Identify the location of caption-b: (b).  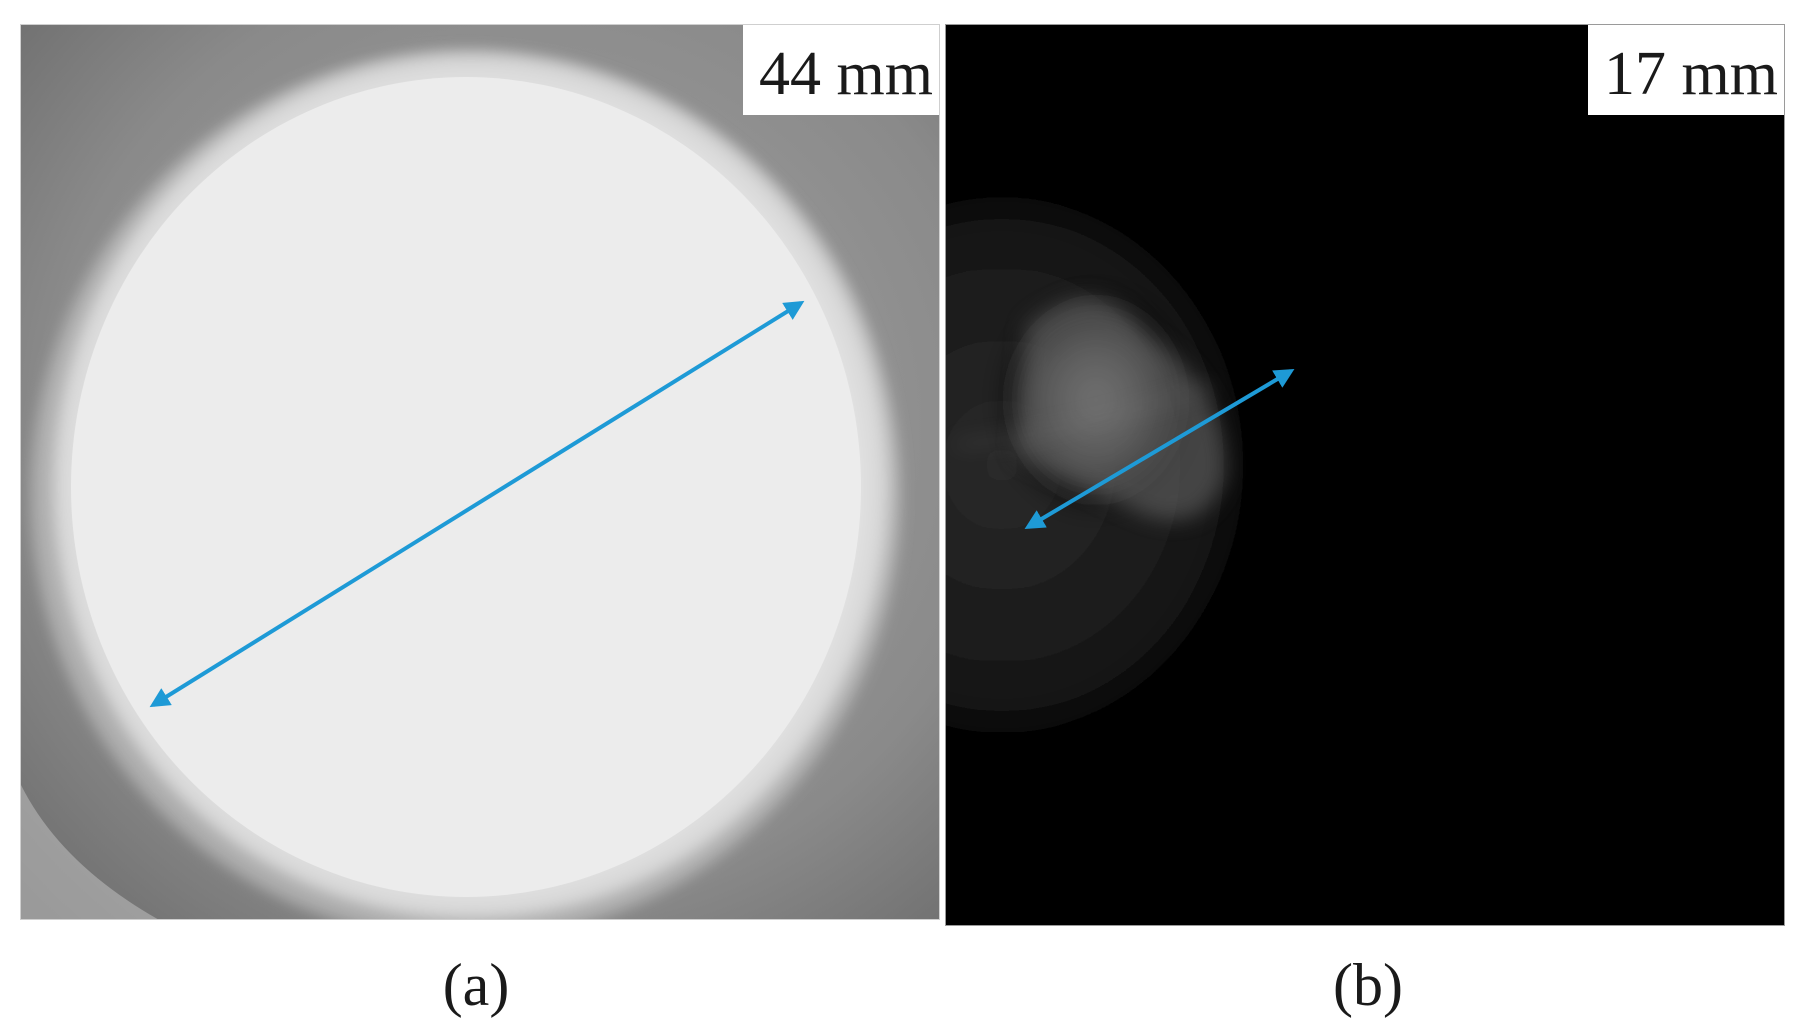
(1368, 985).